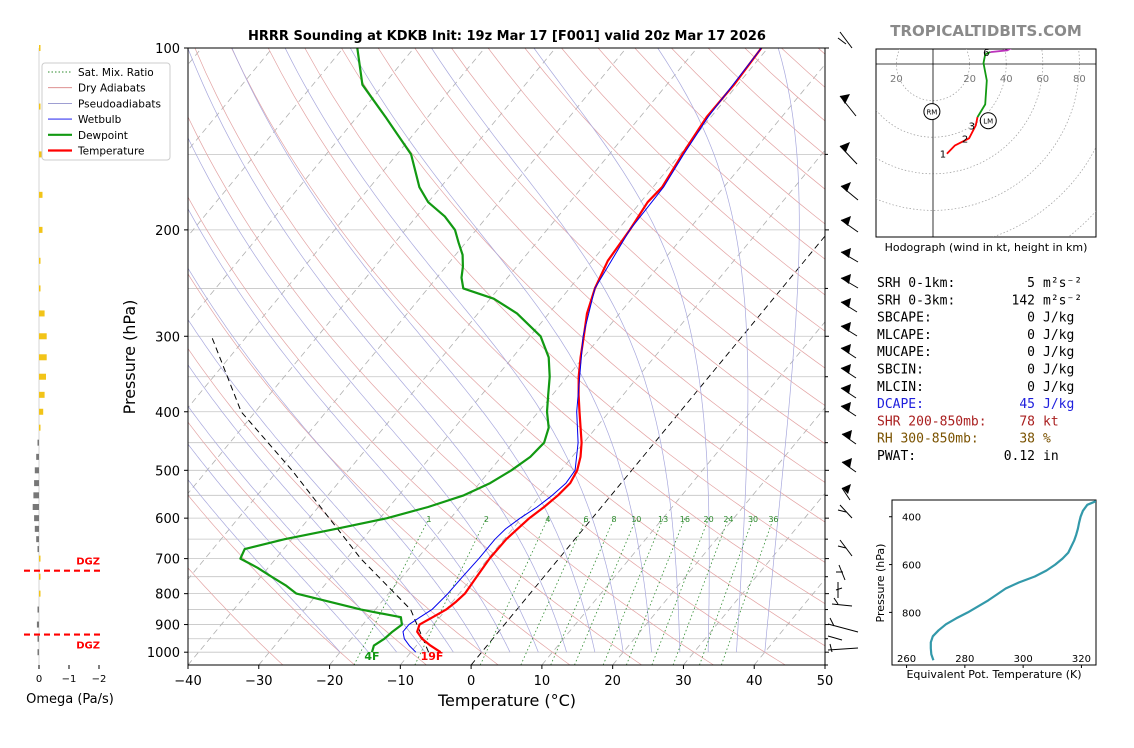 The width and height of the screenshot is (1134, 748). I want to click on mixing-ratio-label: 6, so click(585, 519).